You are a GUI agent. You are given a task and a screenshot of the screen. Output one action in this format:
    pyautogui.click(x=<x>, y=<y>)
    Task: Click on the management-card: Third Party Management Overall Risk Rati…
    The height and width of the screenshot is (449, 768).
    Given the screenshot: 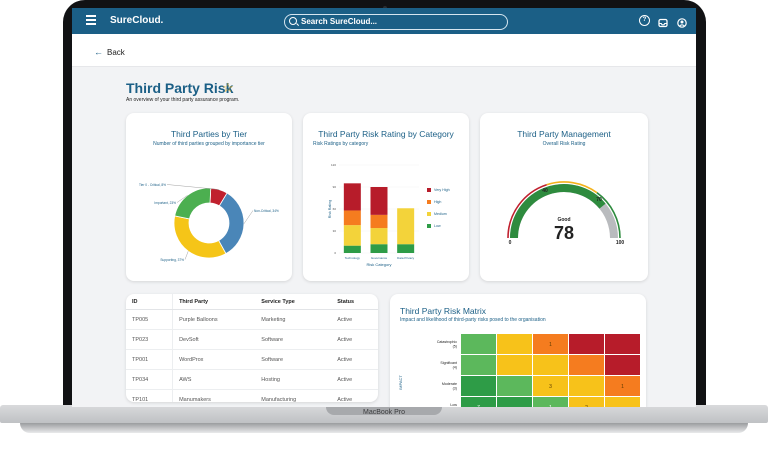 What is the action you would take?
    pyautogui.click(x=564, y=197)
    